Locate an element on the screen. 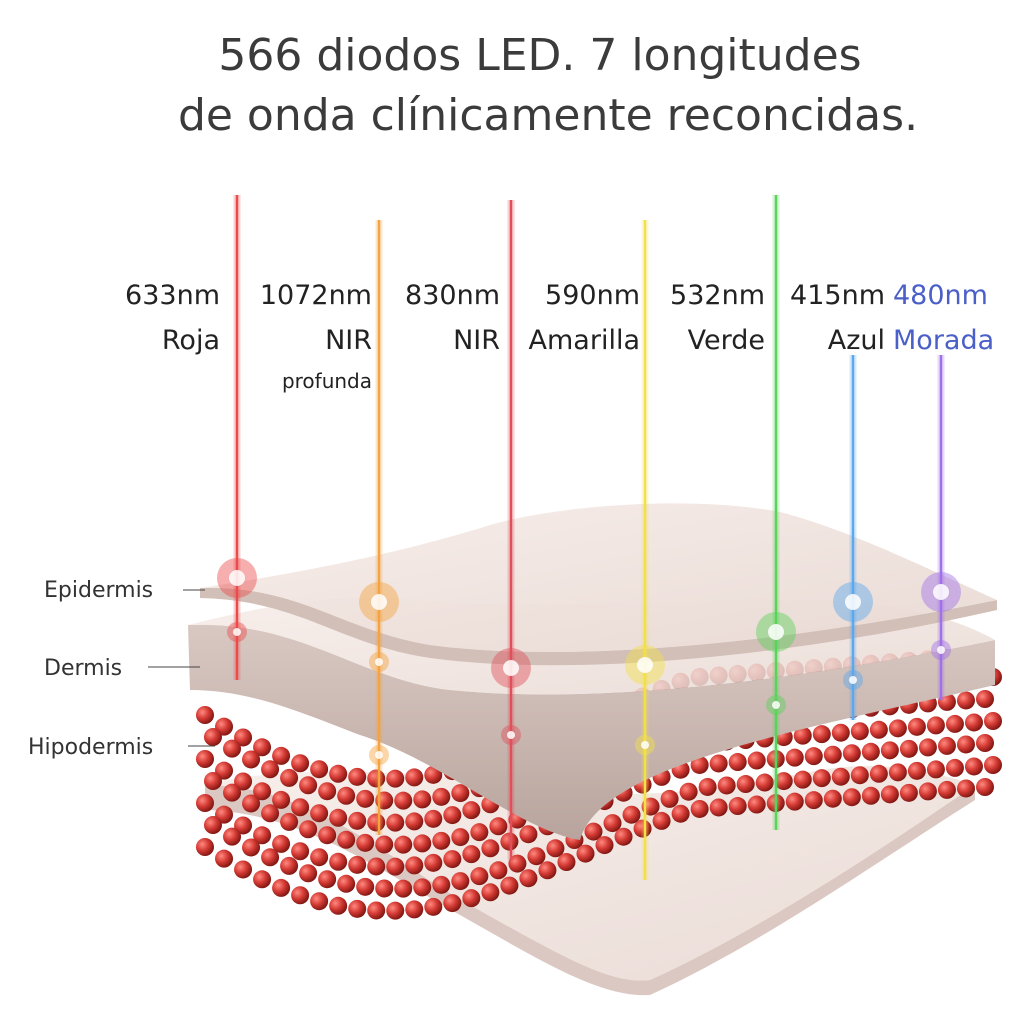 Image resolution: width=1024 pixels, height=1024 pixels. wavelength: 590nm is located at coordinates (592, 295).